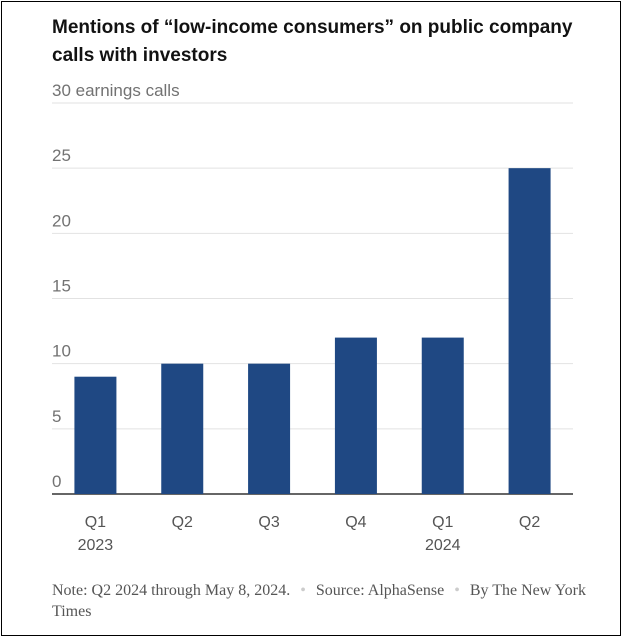 The width and height of the screenshot is (624, 639). Describe the element at coordinates (61, 220) in the screenshot. I see `y-tick-label: 20` at that location.